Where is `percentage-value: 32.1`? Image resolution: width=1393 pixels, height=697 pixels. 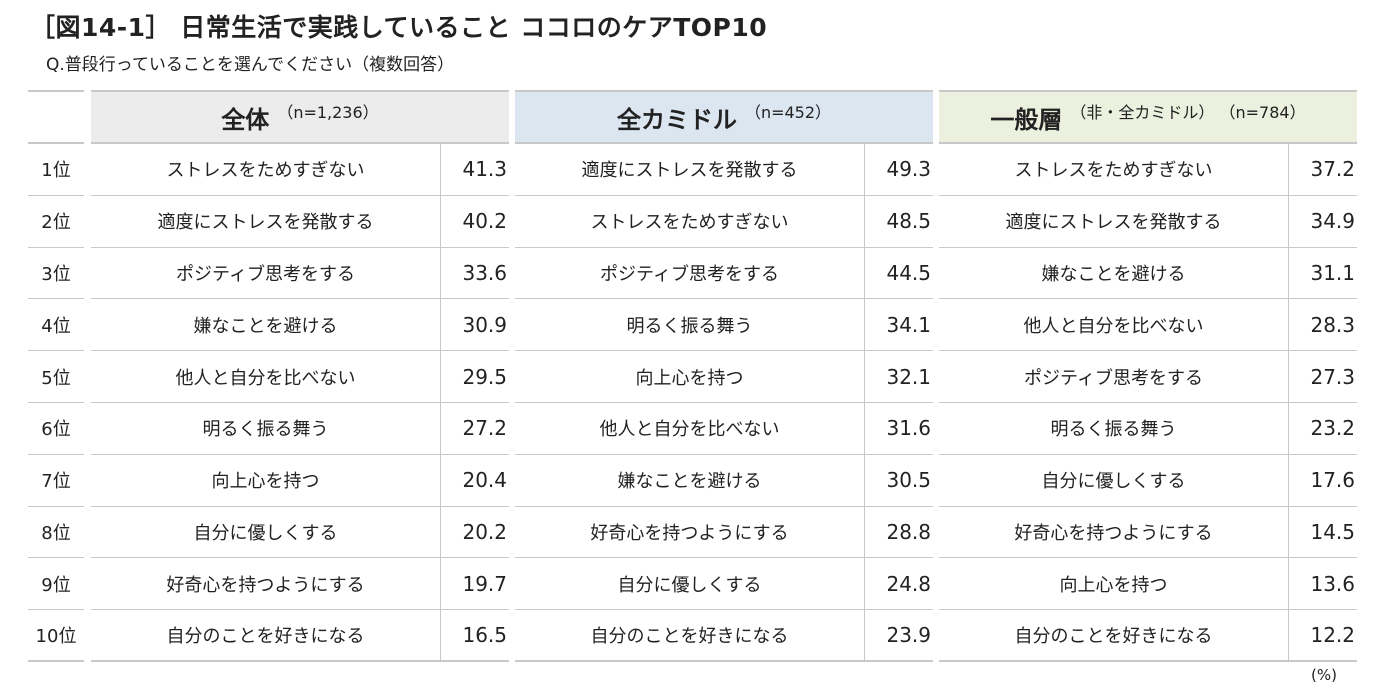
percentage-value: 32.1 is located at coordinates (908, 376).